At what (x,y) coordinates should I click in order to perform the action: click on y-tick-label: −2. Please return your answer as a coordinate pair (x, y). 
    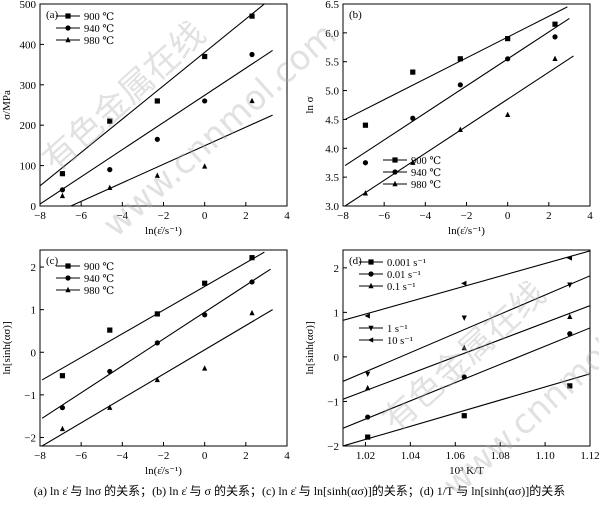
    Looking at the image, I should click on (30, 438).